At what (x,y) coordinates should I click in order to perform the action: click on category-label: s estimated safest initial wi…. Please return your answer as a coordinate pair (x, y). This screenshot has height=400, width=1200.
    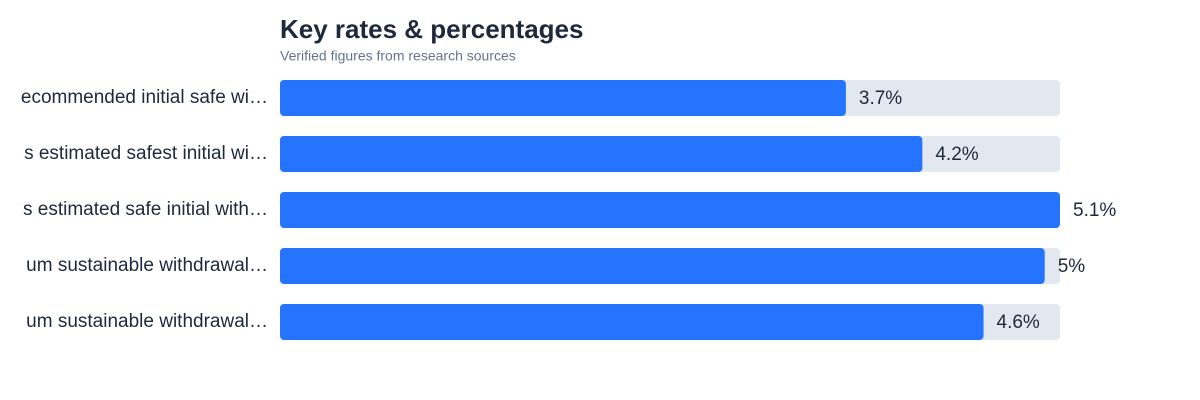
    Looking at the image, I should click on (146, 153).